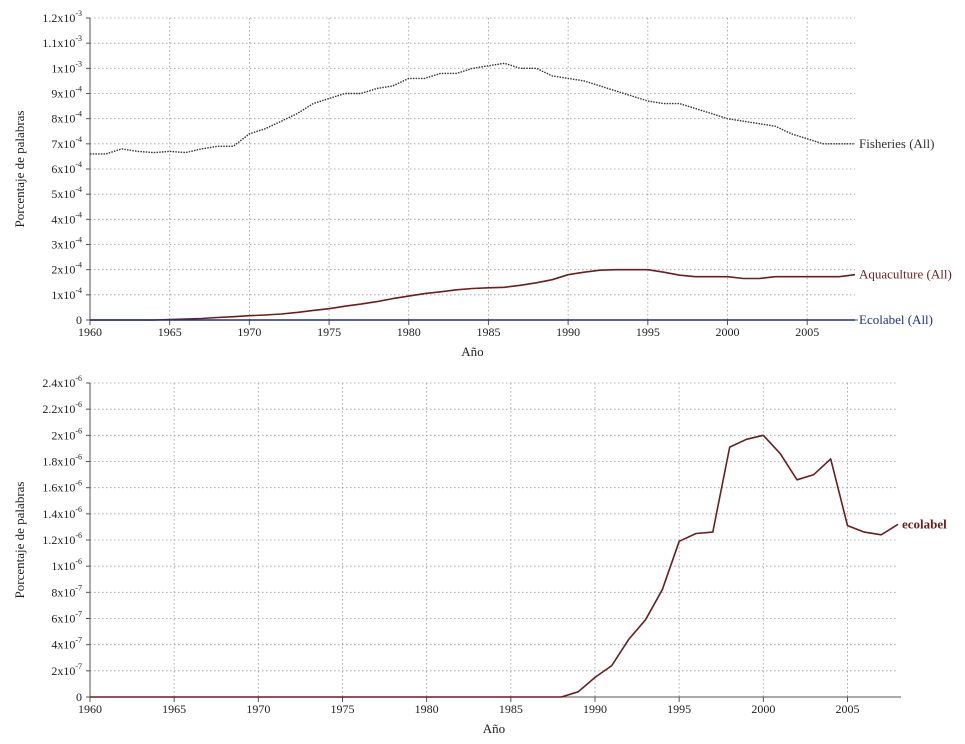 The height and width of the screenshot is (744, 965). I want to click on y-tick-label: 3x10⁻⁴, so click(66, 244).